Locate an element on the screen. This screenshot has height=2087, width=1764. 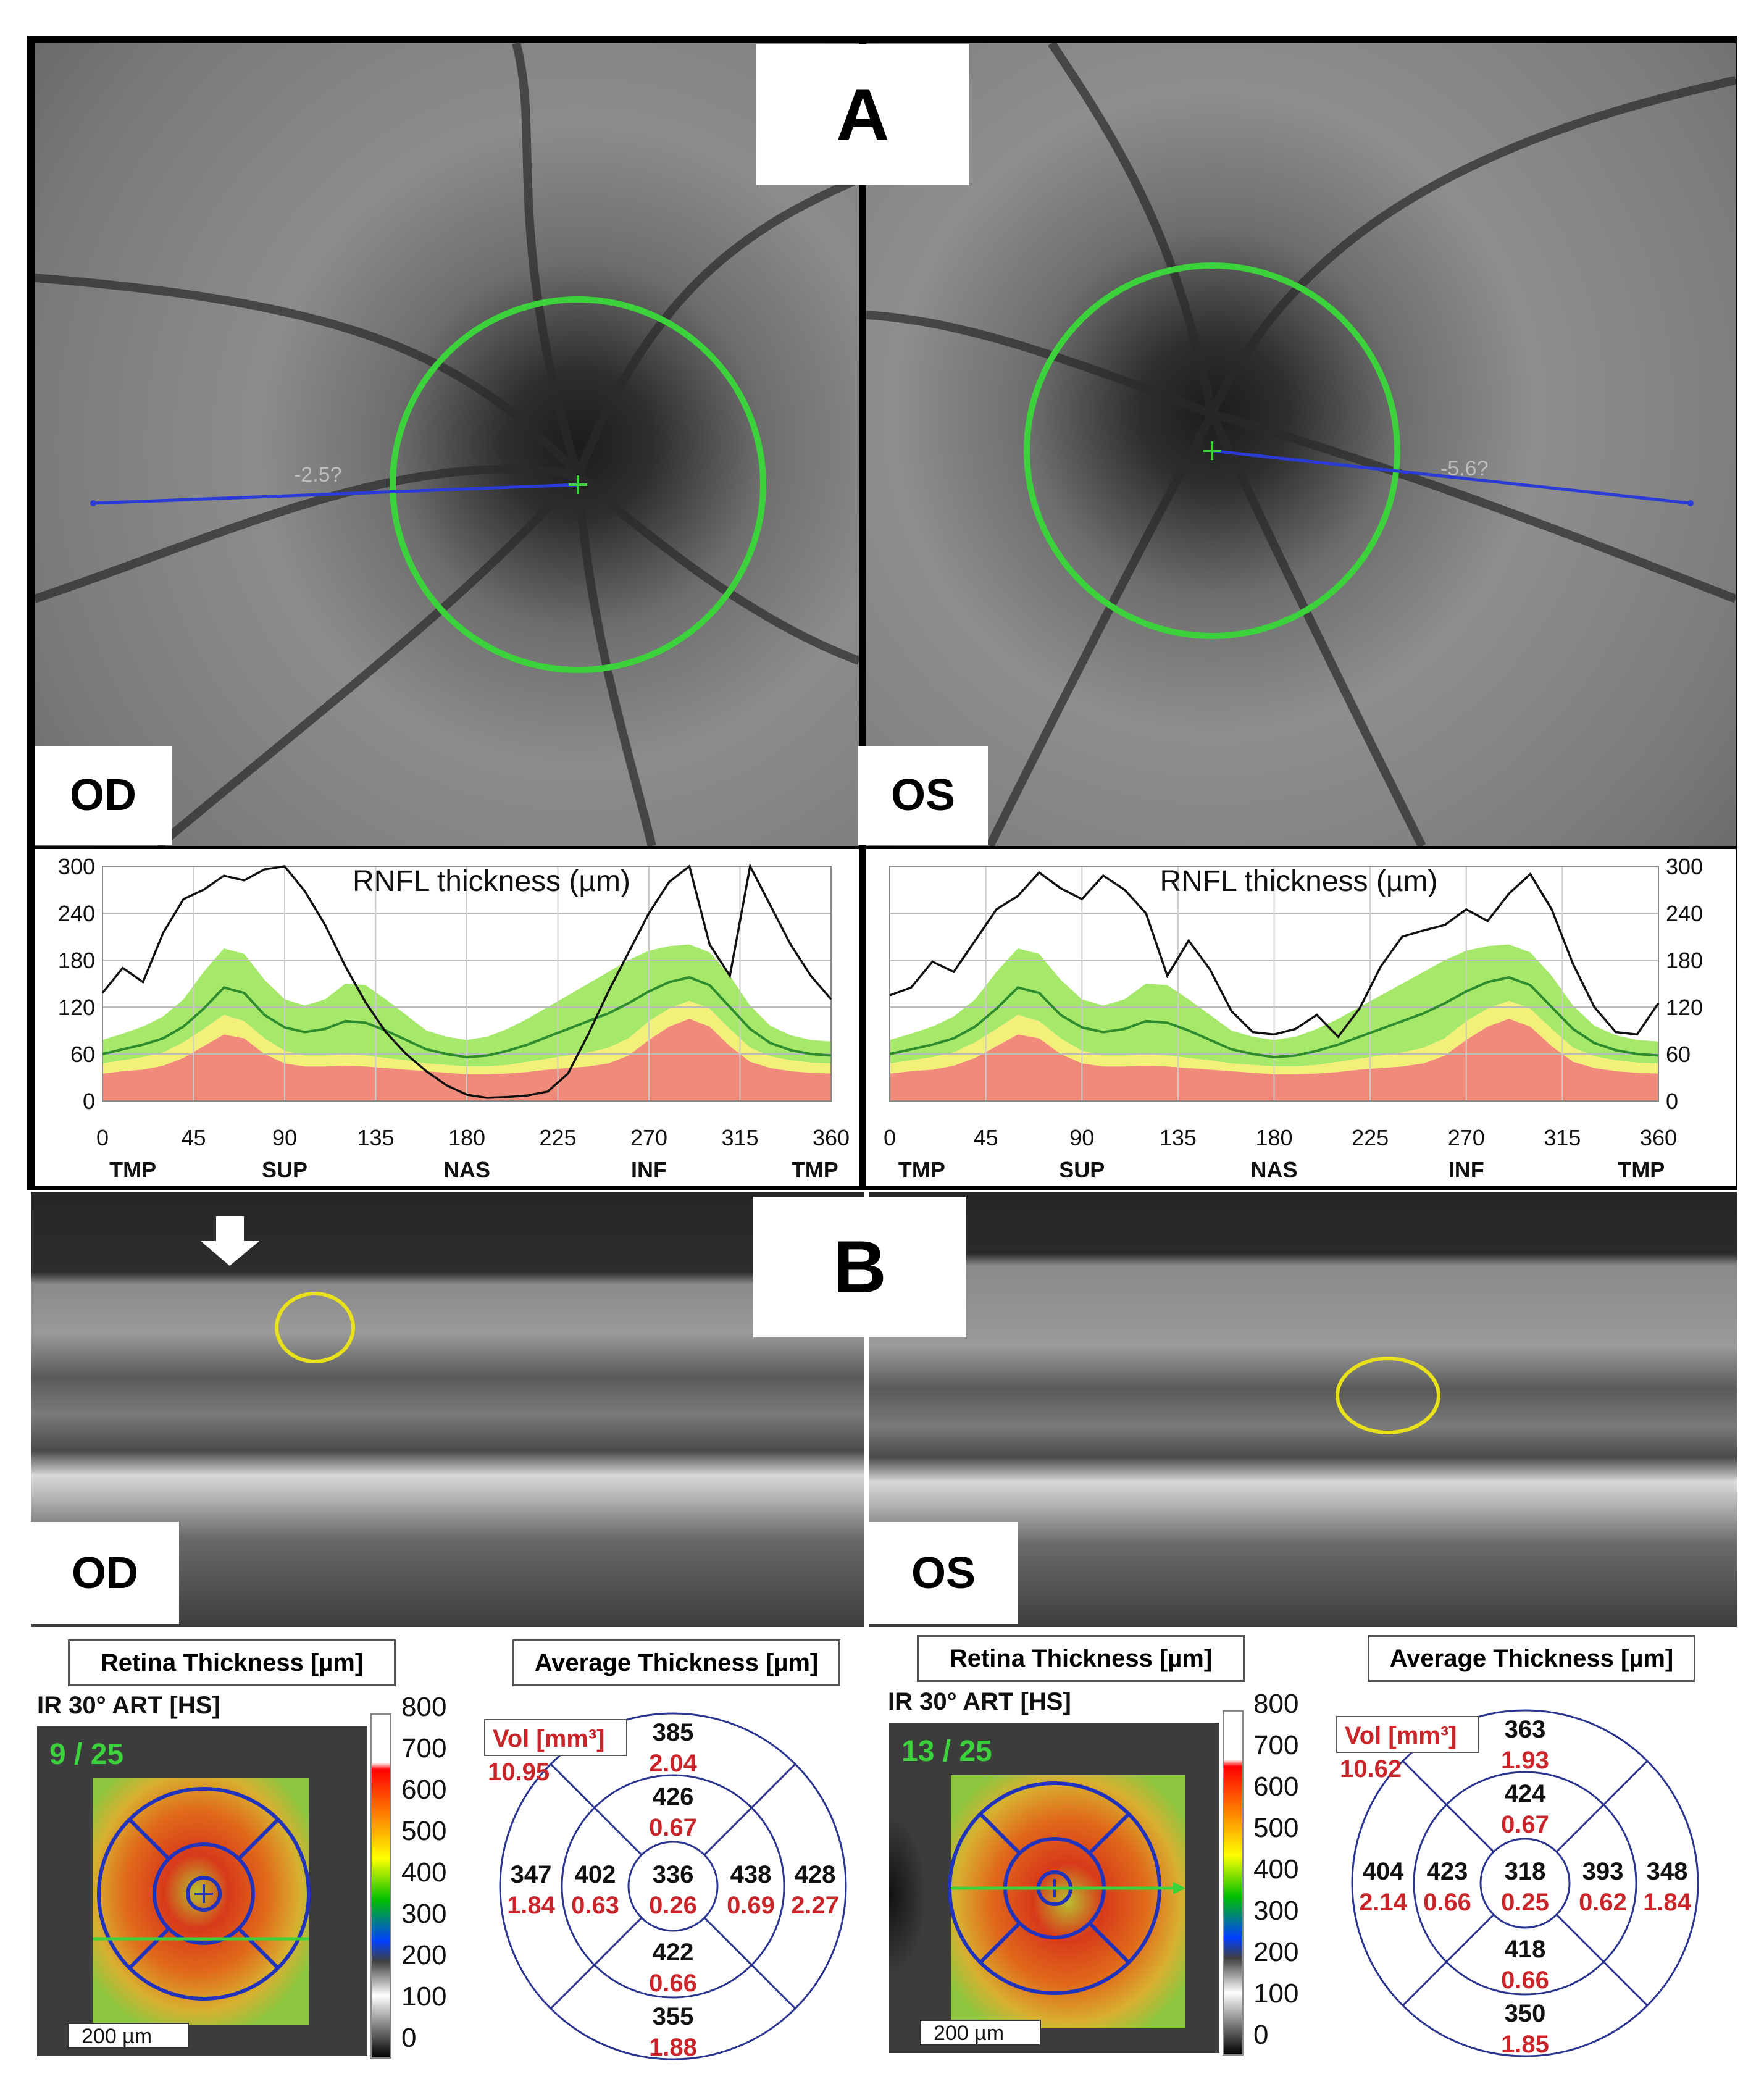
scan-circle-os is located at coordinates (1212, 450).